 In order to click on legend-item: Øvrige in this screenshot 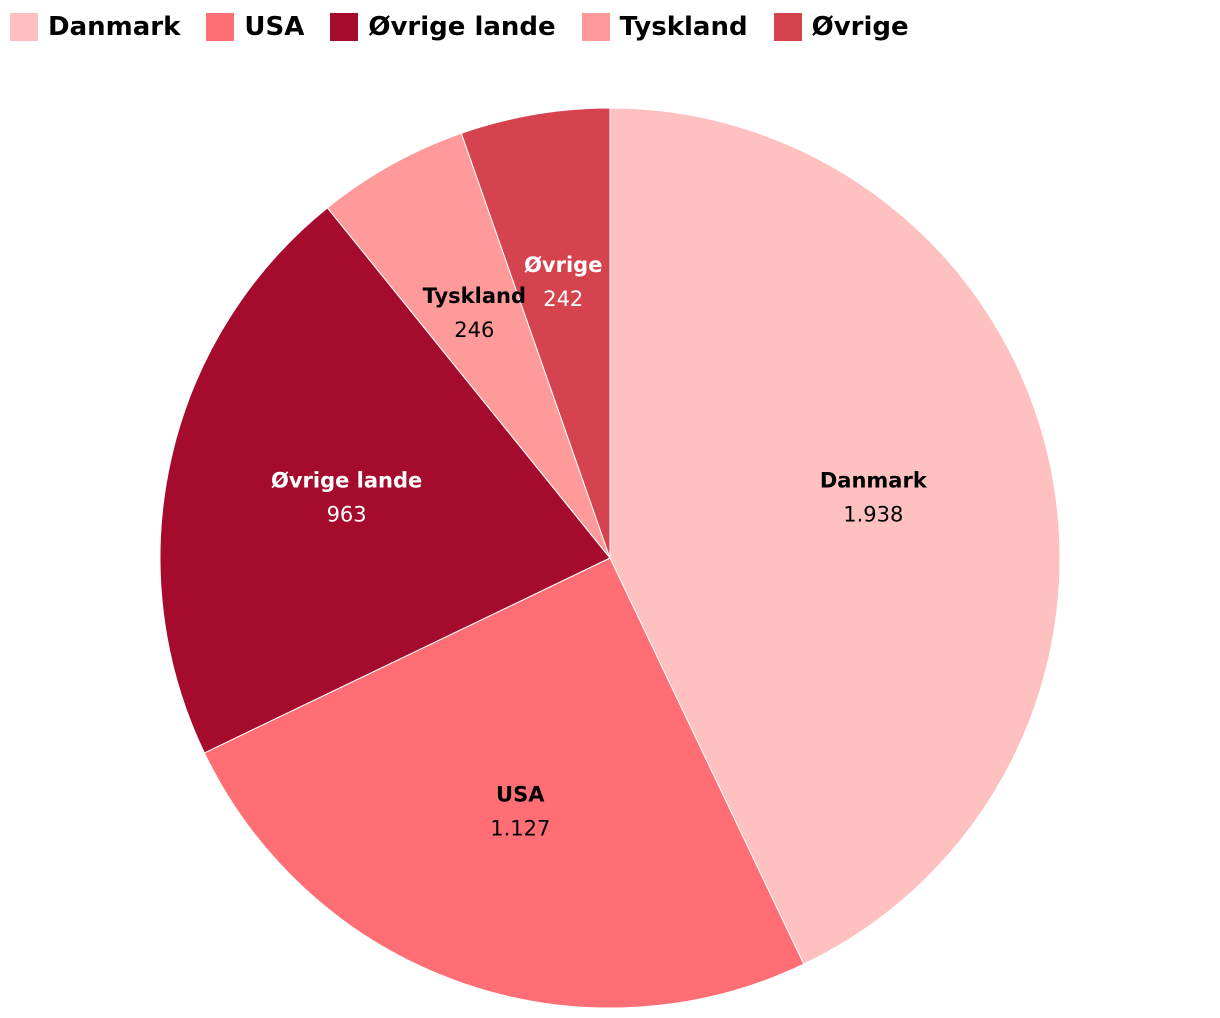, I will do `click(841, 27)`.